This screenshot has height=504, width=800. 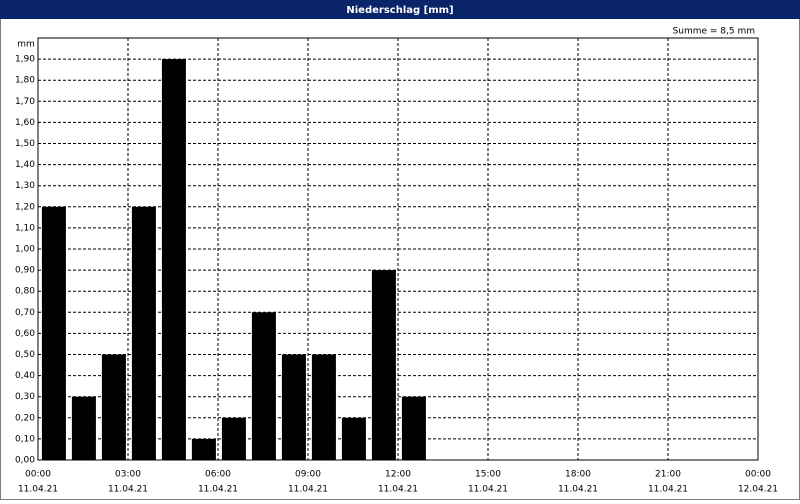 What do you see at coordinates (25, 207) in the screenshot?
I see `y-tick-label: 1,20` at bounding box center [25, 207].